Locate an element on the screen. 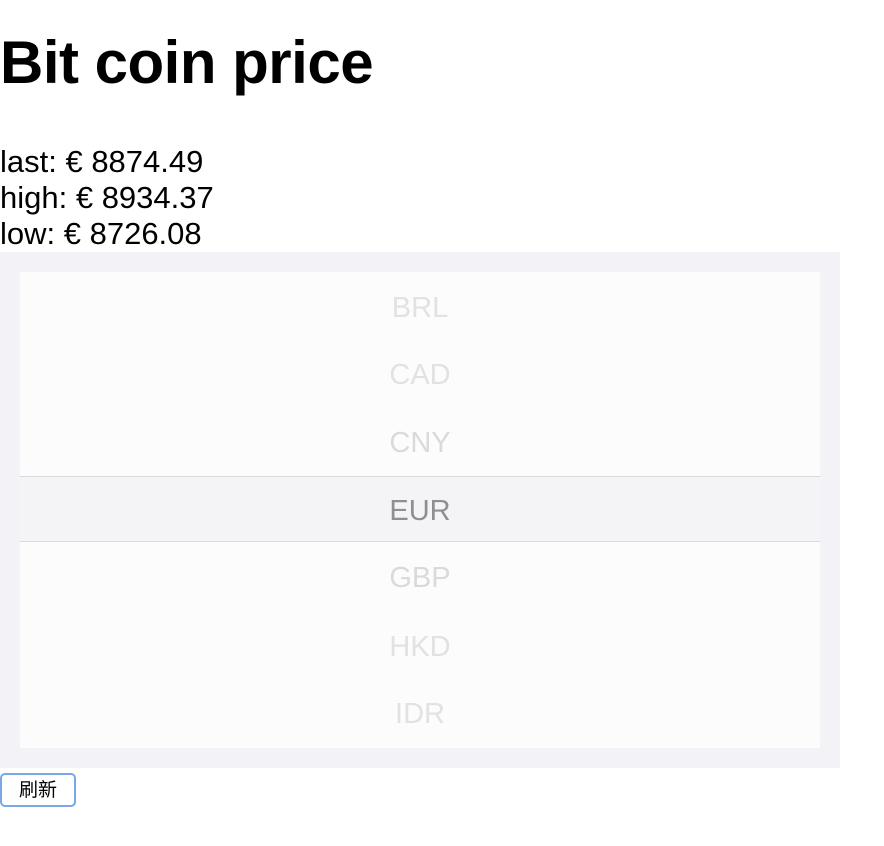  last-price: last: € 8874.49 is located at coordinates (102, 161).